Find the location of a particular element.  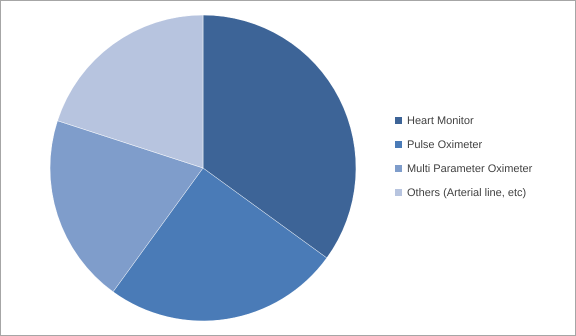

legend-label: Multi Parameter Oximeter is located at coordinates (470, 169).